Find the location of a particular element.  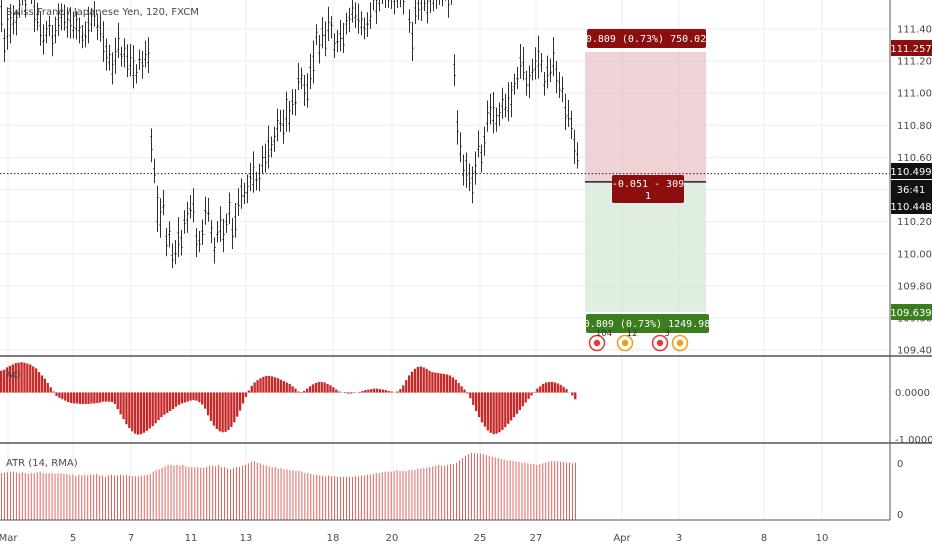

target-price-tag: 111.257 is located at coordinates (911, 48).